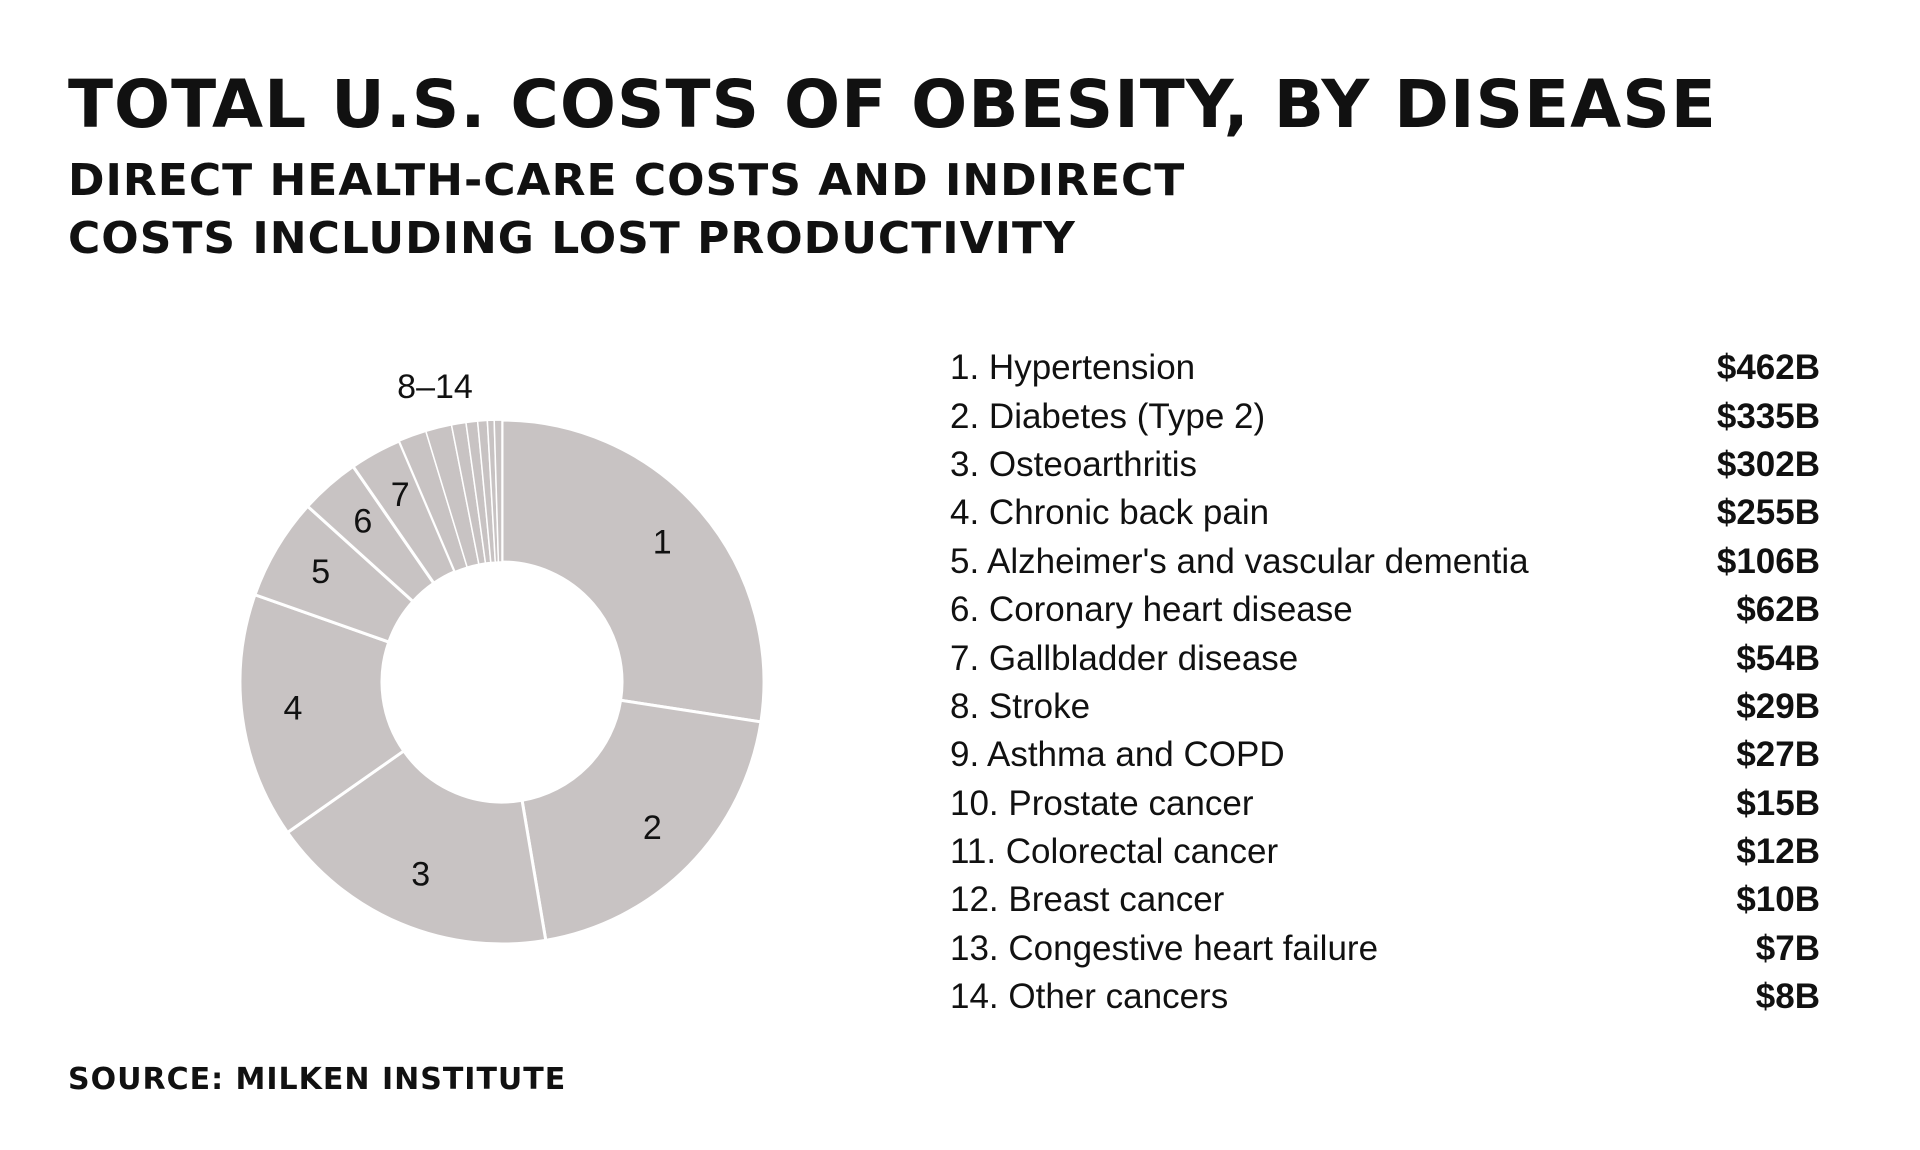  I want to click on legend-label: 4. Chronic back pain, so click(1110, 513).